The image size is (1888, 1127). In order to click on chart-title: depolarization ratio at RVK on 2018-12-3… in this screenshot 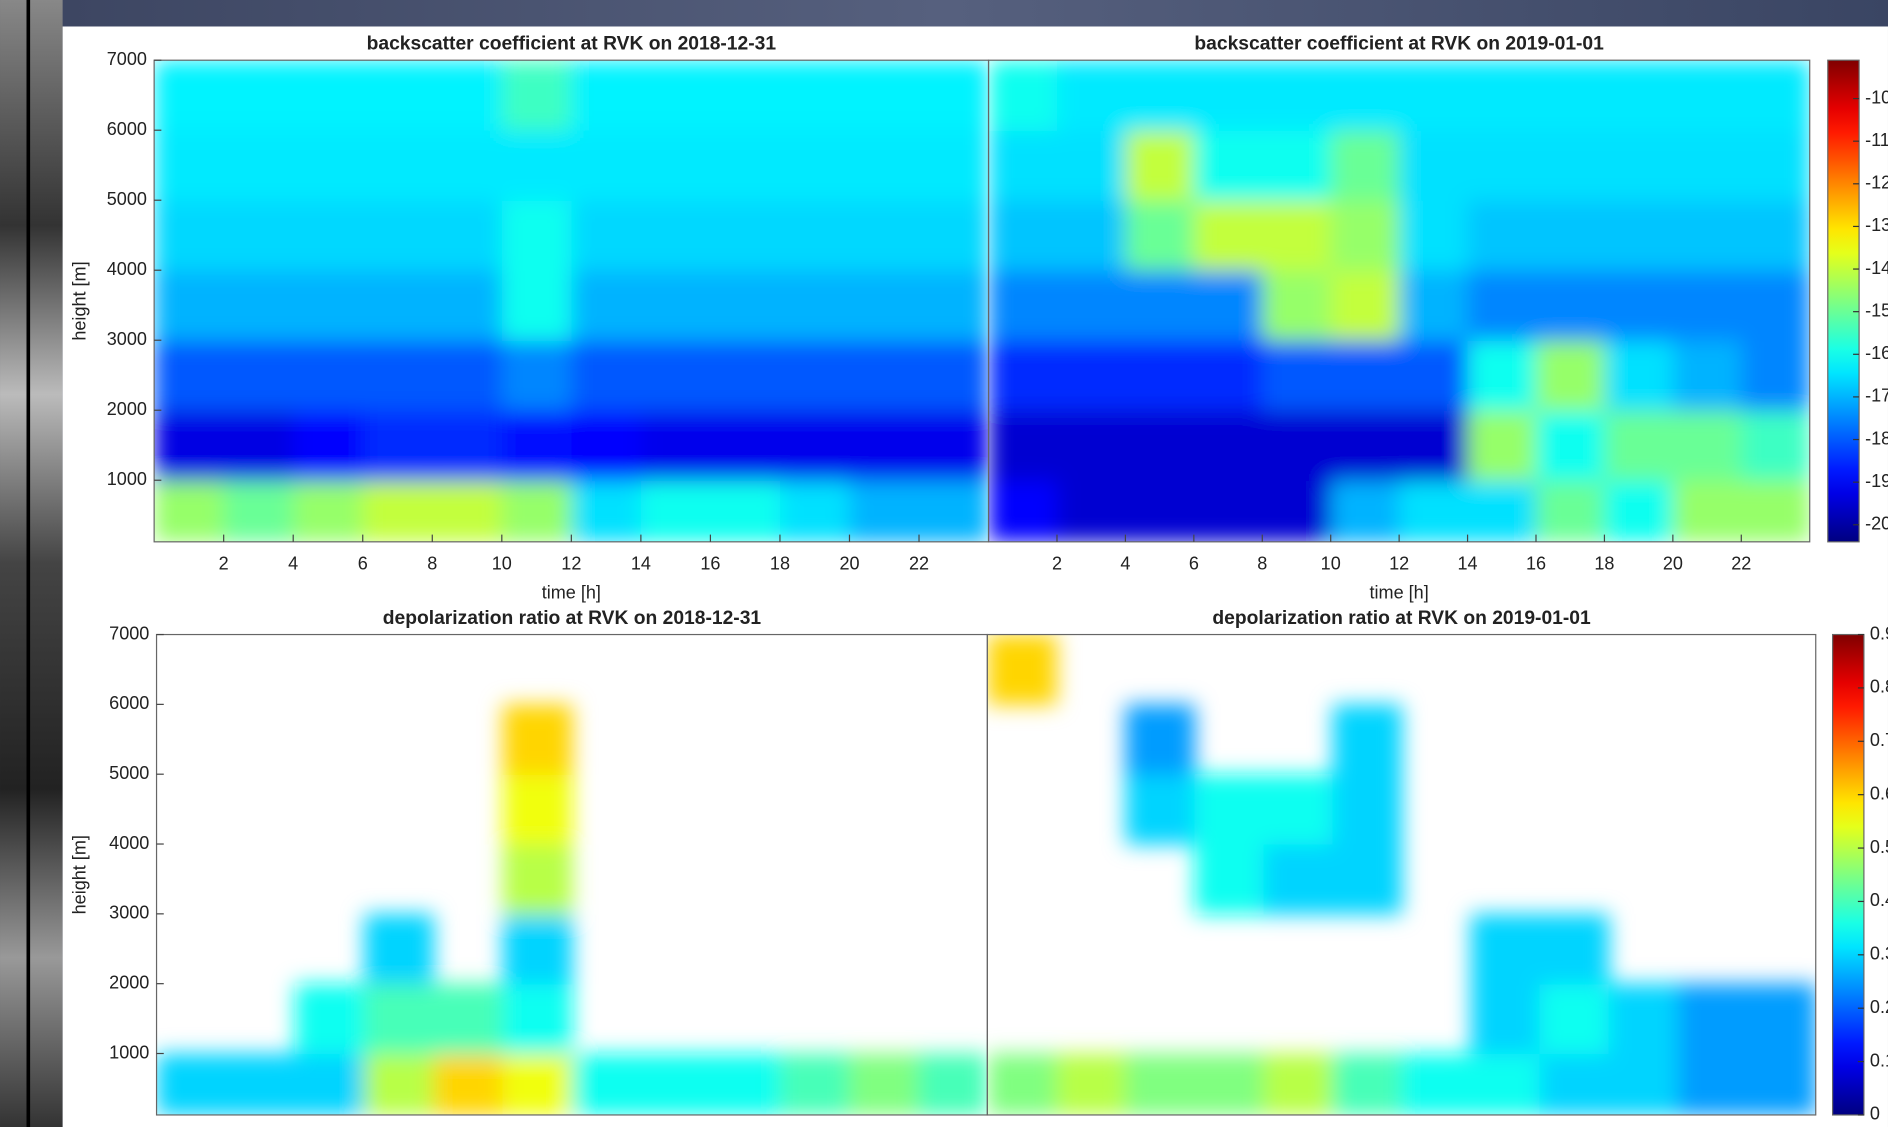, I will do `click(572, 618)`.